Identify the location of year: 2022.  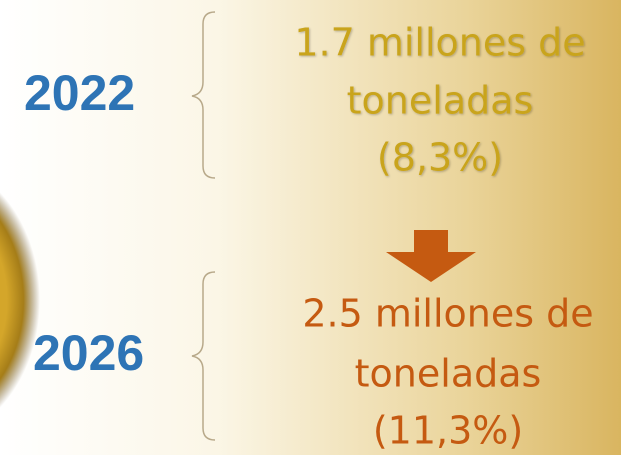
(79, 93).